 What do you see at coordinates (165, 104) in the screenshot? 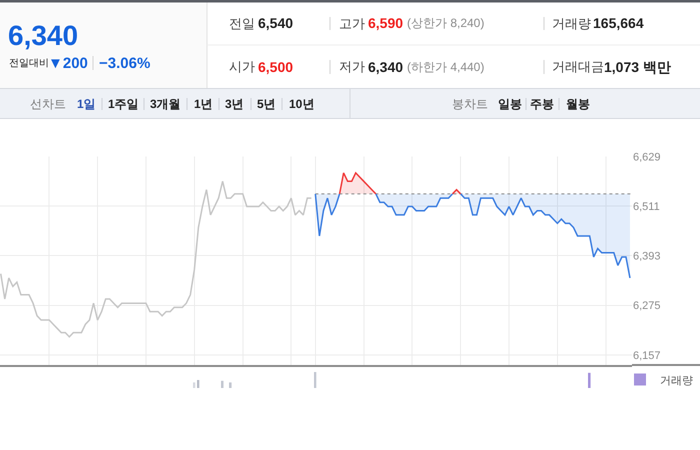
I see `text: 3개월` at bounding box center [165, 104].